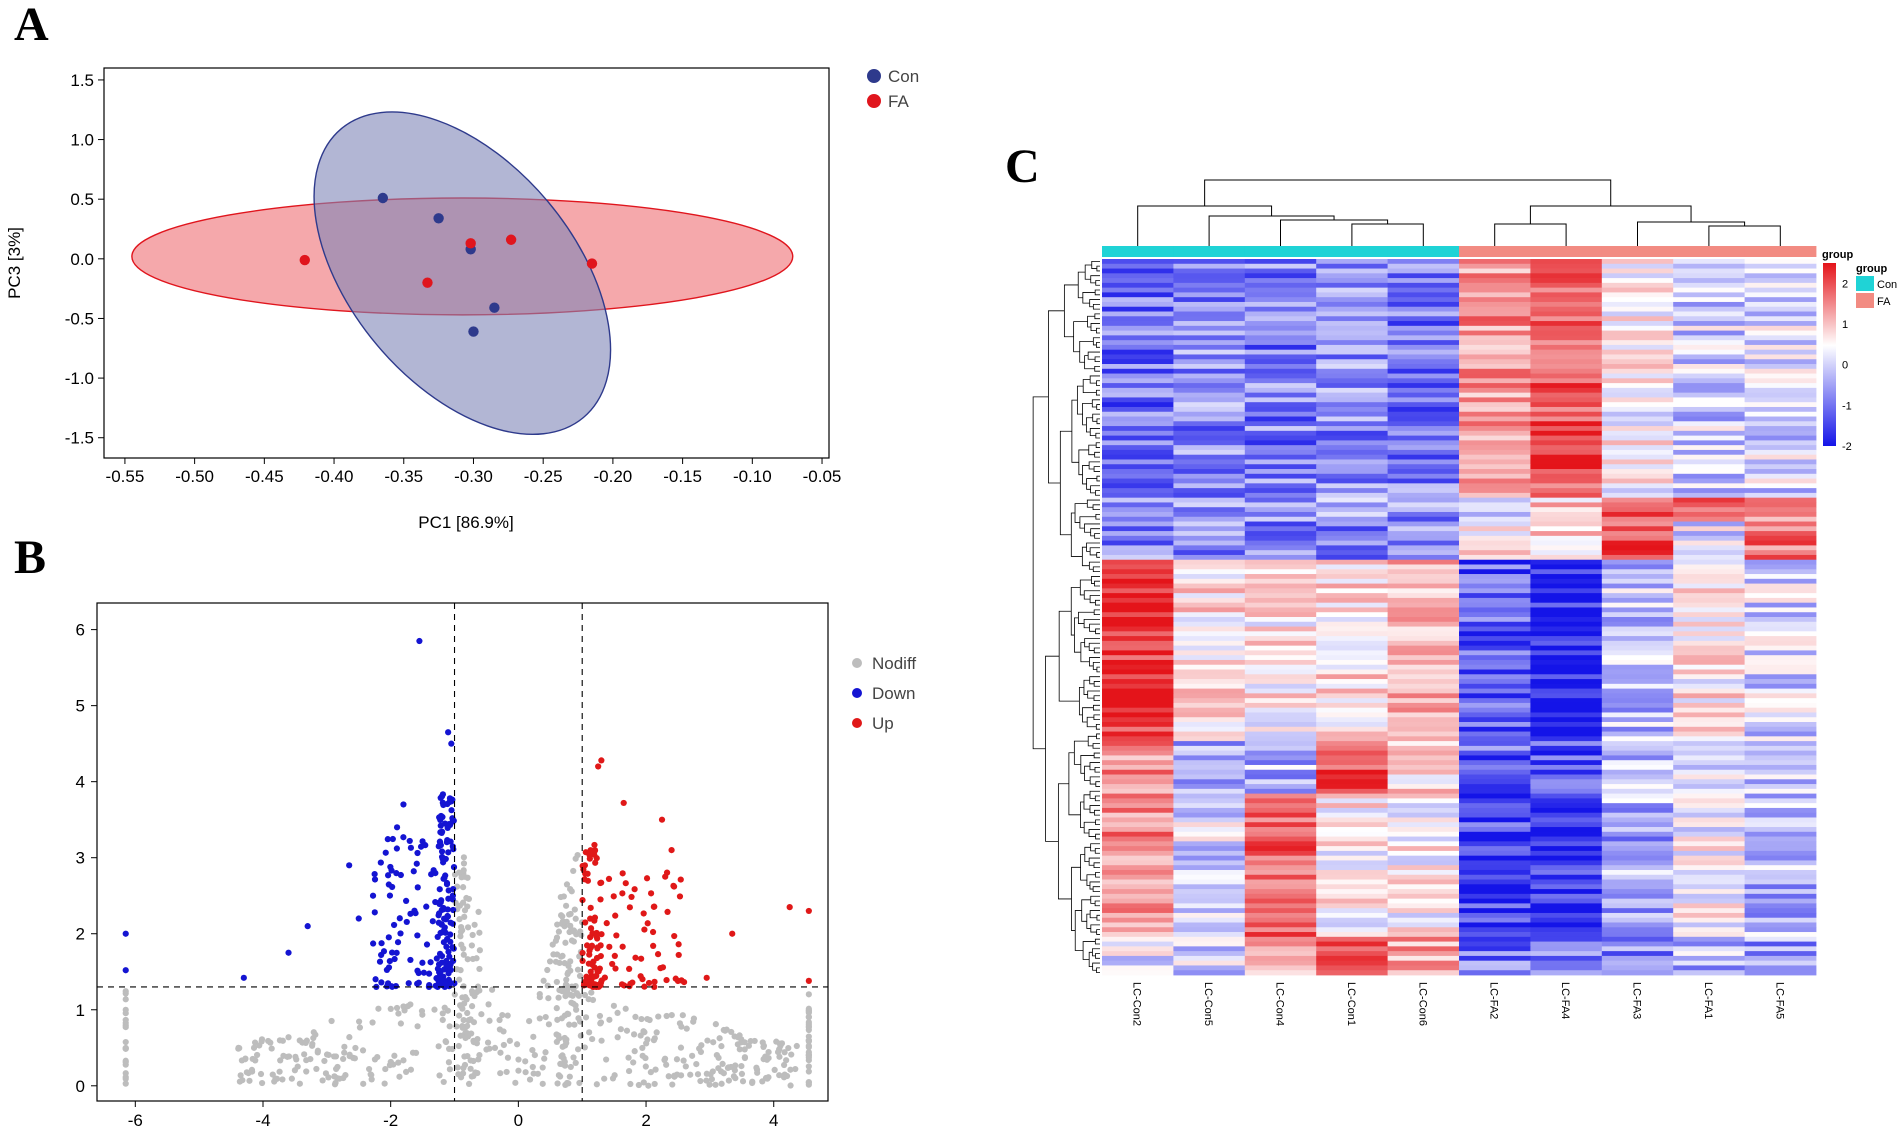 This screenshot has height=1132, width=1902. Describe the element at coordinates (1209, 251) in the screenshot. I see `heatmap-group-cell-con` at that location.